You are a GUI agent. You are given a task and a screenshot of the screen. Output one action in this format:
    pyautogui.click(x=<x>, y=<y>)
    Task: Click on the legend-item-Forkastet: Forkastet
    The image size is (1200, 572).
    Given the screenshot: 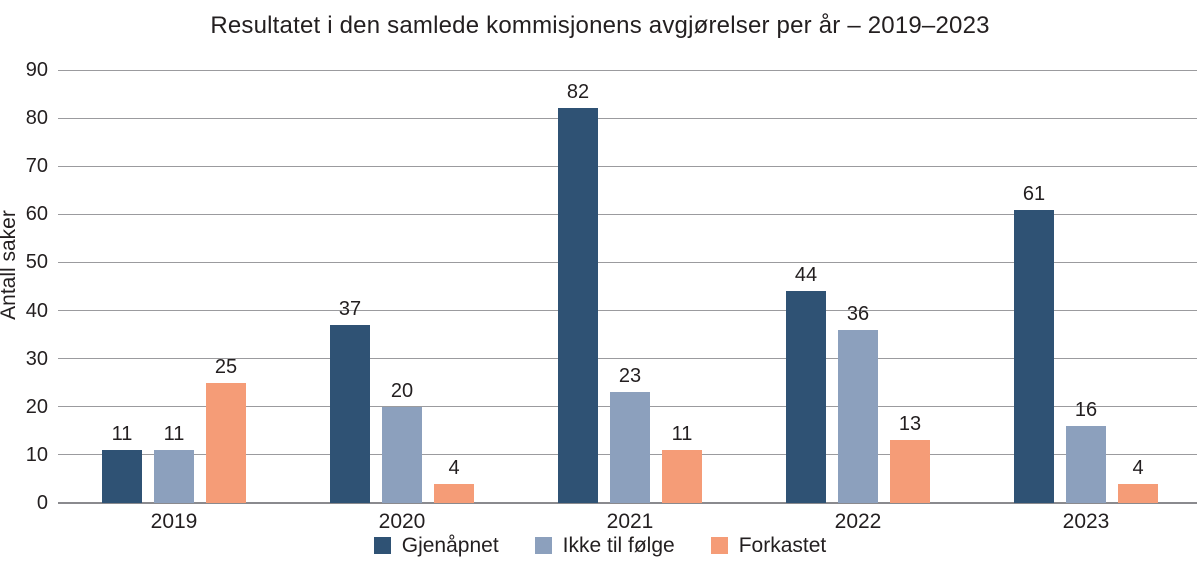 What is the action you would take?
    pyautogui.click(x=768, y=545)
    